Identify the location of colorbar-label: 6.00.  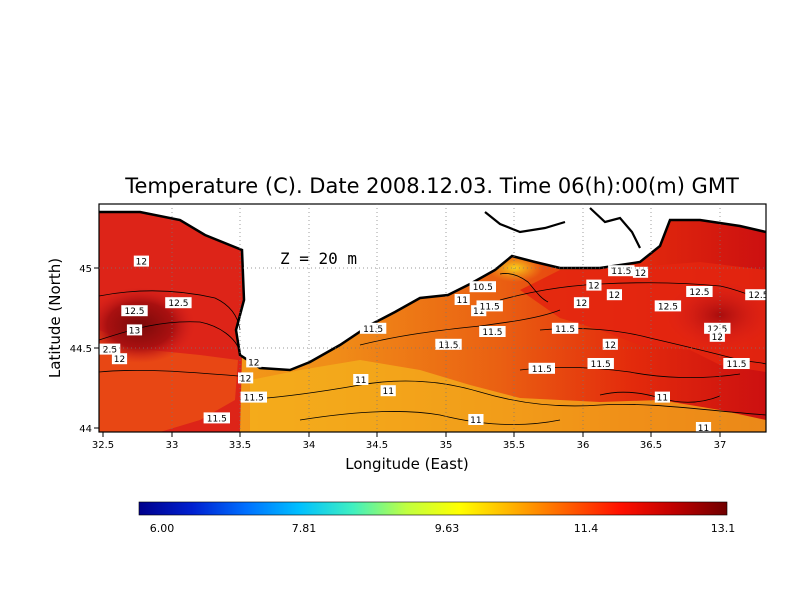
(162, 528).